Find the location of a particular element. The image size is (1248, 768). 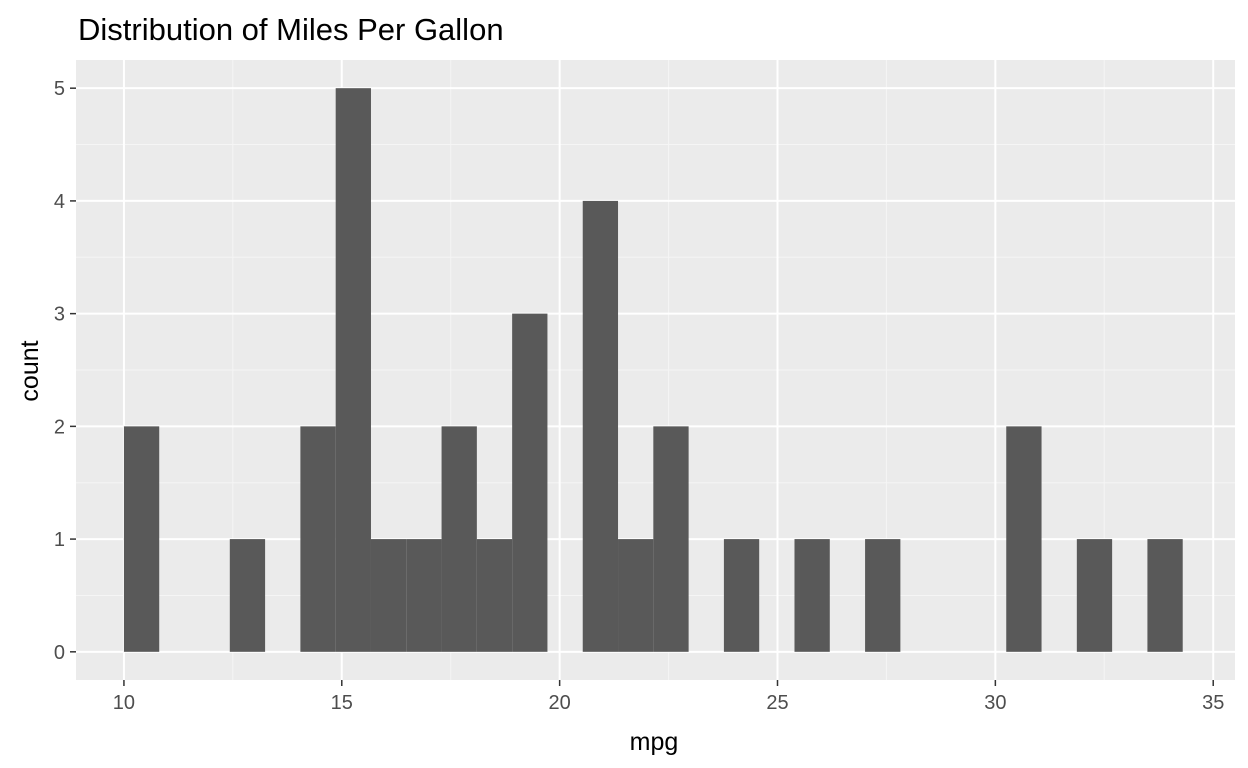

x-tick-label: 30 is located at coordinates (995, 703).